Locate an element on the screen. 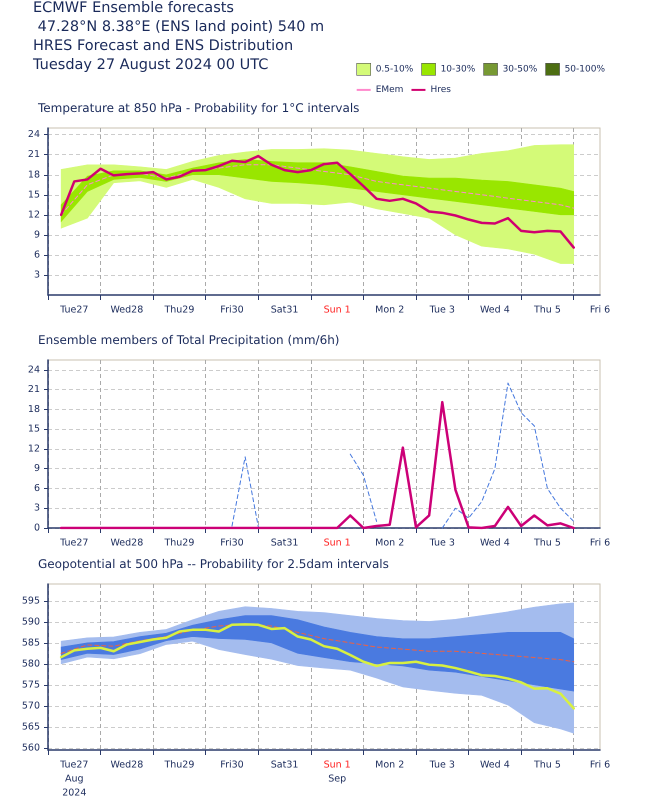 The height and width of the screenshot is (800, 650). legend-label: 0.5-10% is located at coordinates (395, 69).